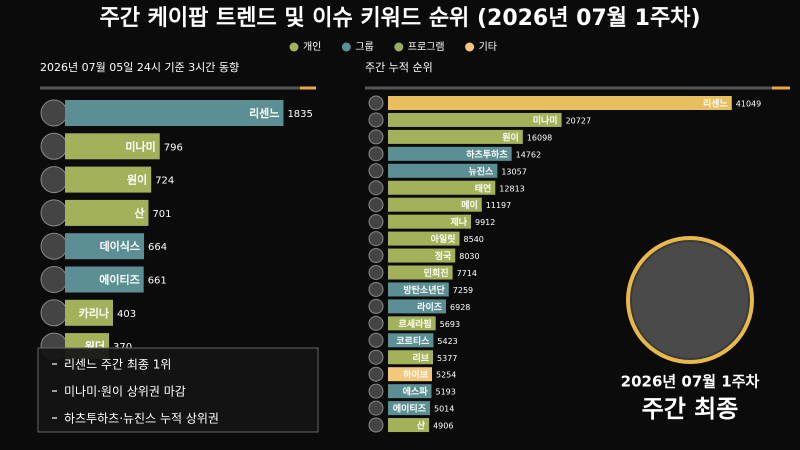 The image size is (800, 450). I want to click on bar-label: 방탄소년단, so click(424, 290).